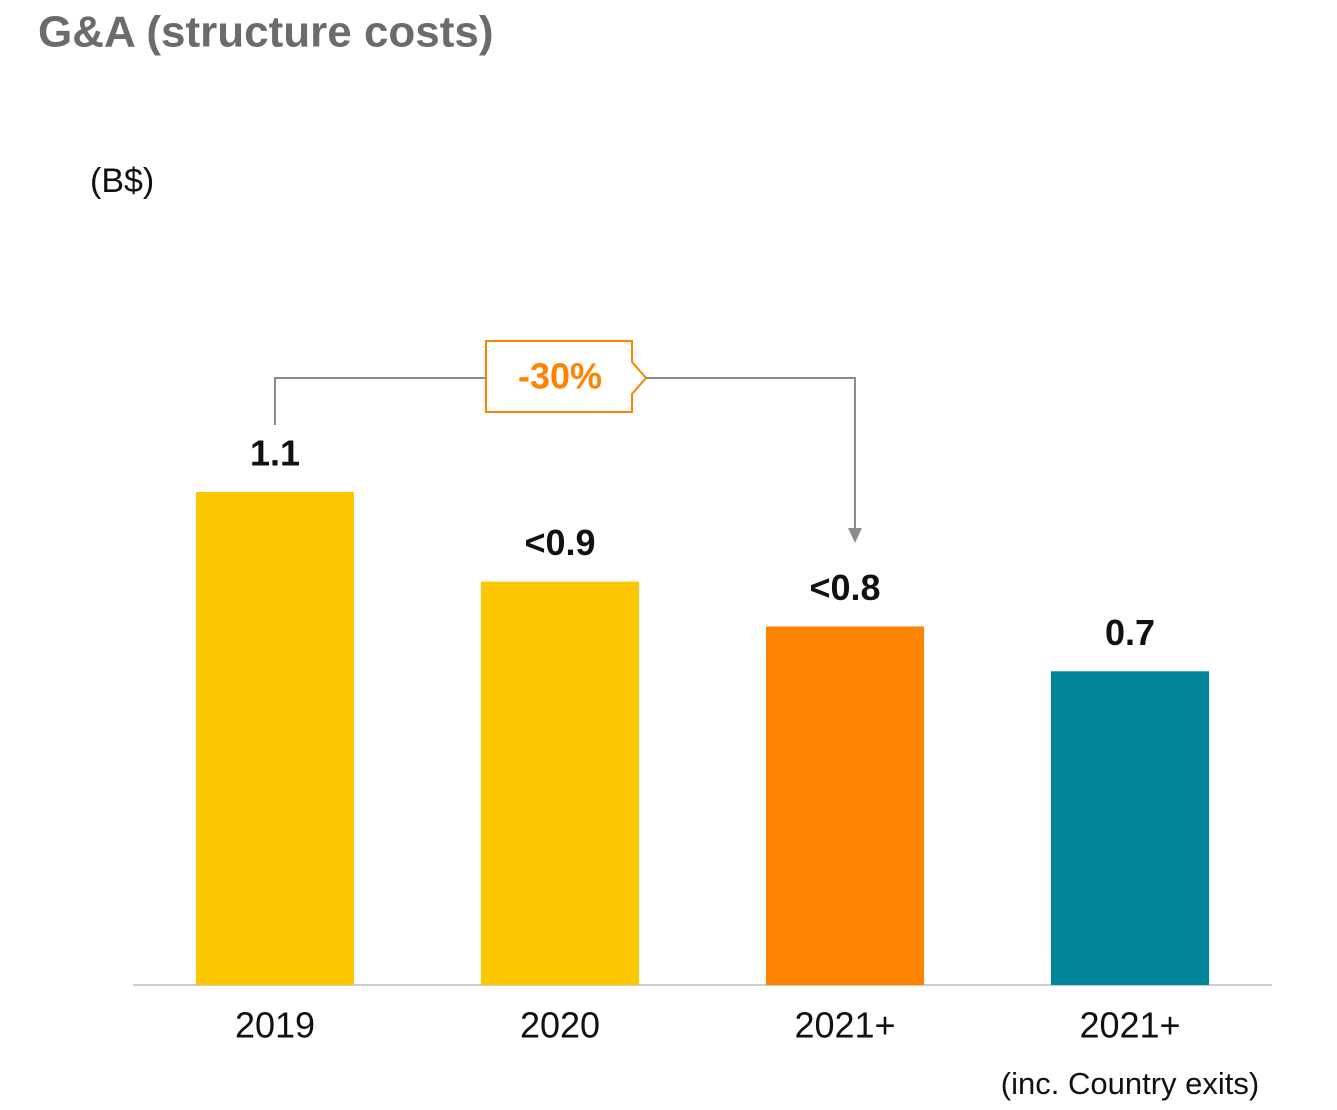  I want to click on value-label: 1.1, so click(275, 453).